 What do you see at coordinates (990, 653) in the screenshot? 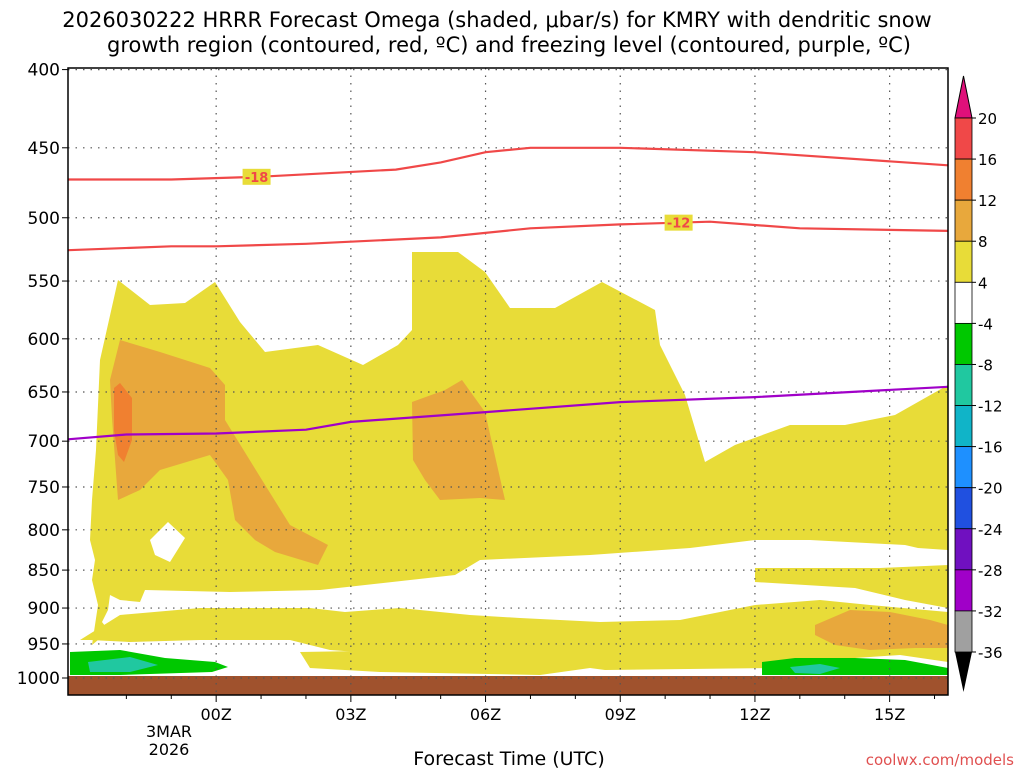
I see `colorbar-label: -36` at bounding box center [990, 653].